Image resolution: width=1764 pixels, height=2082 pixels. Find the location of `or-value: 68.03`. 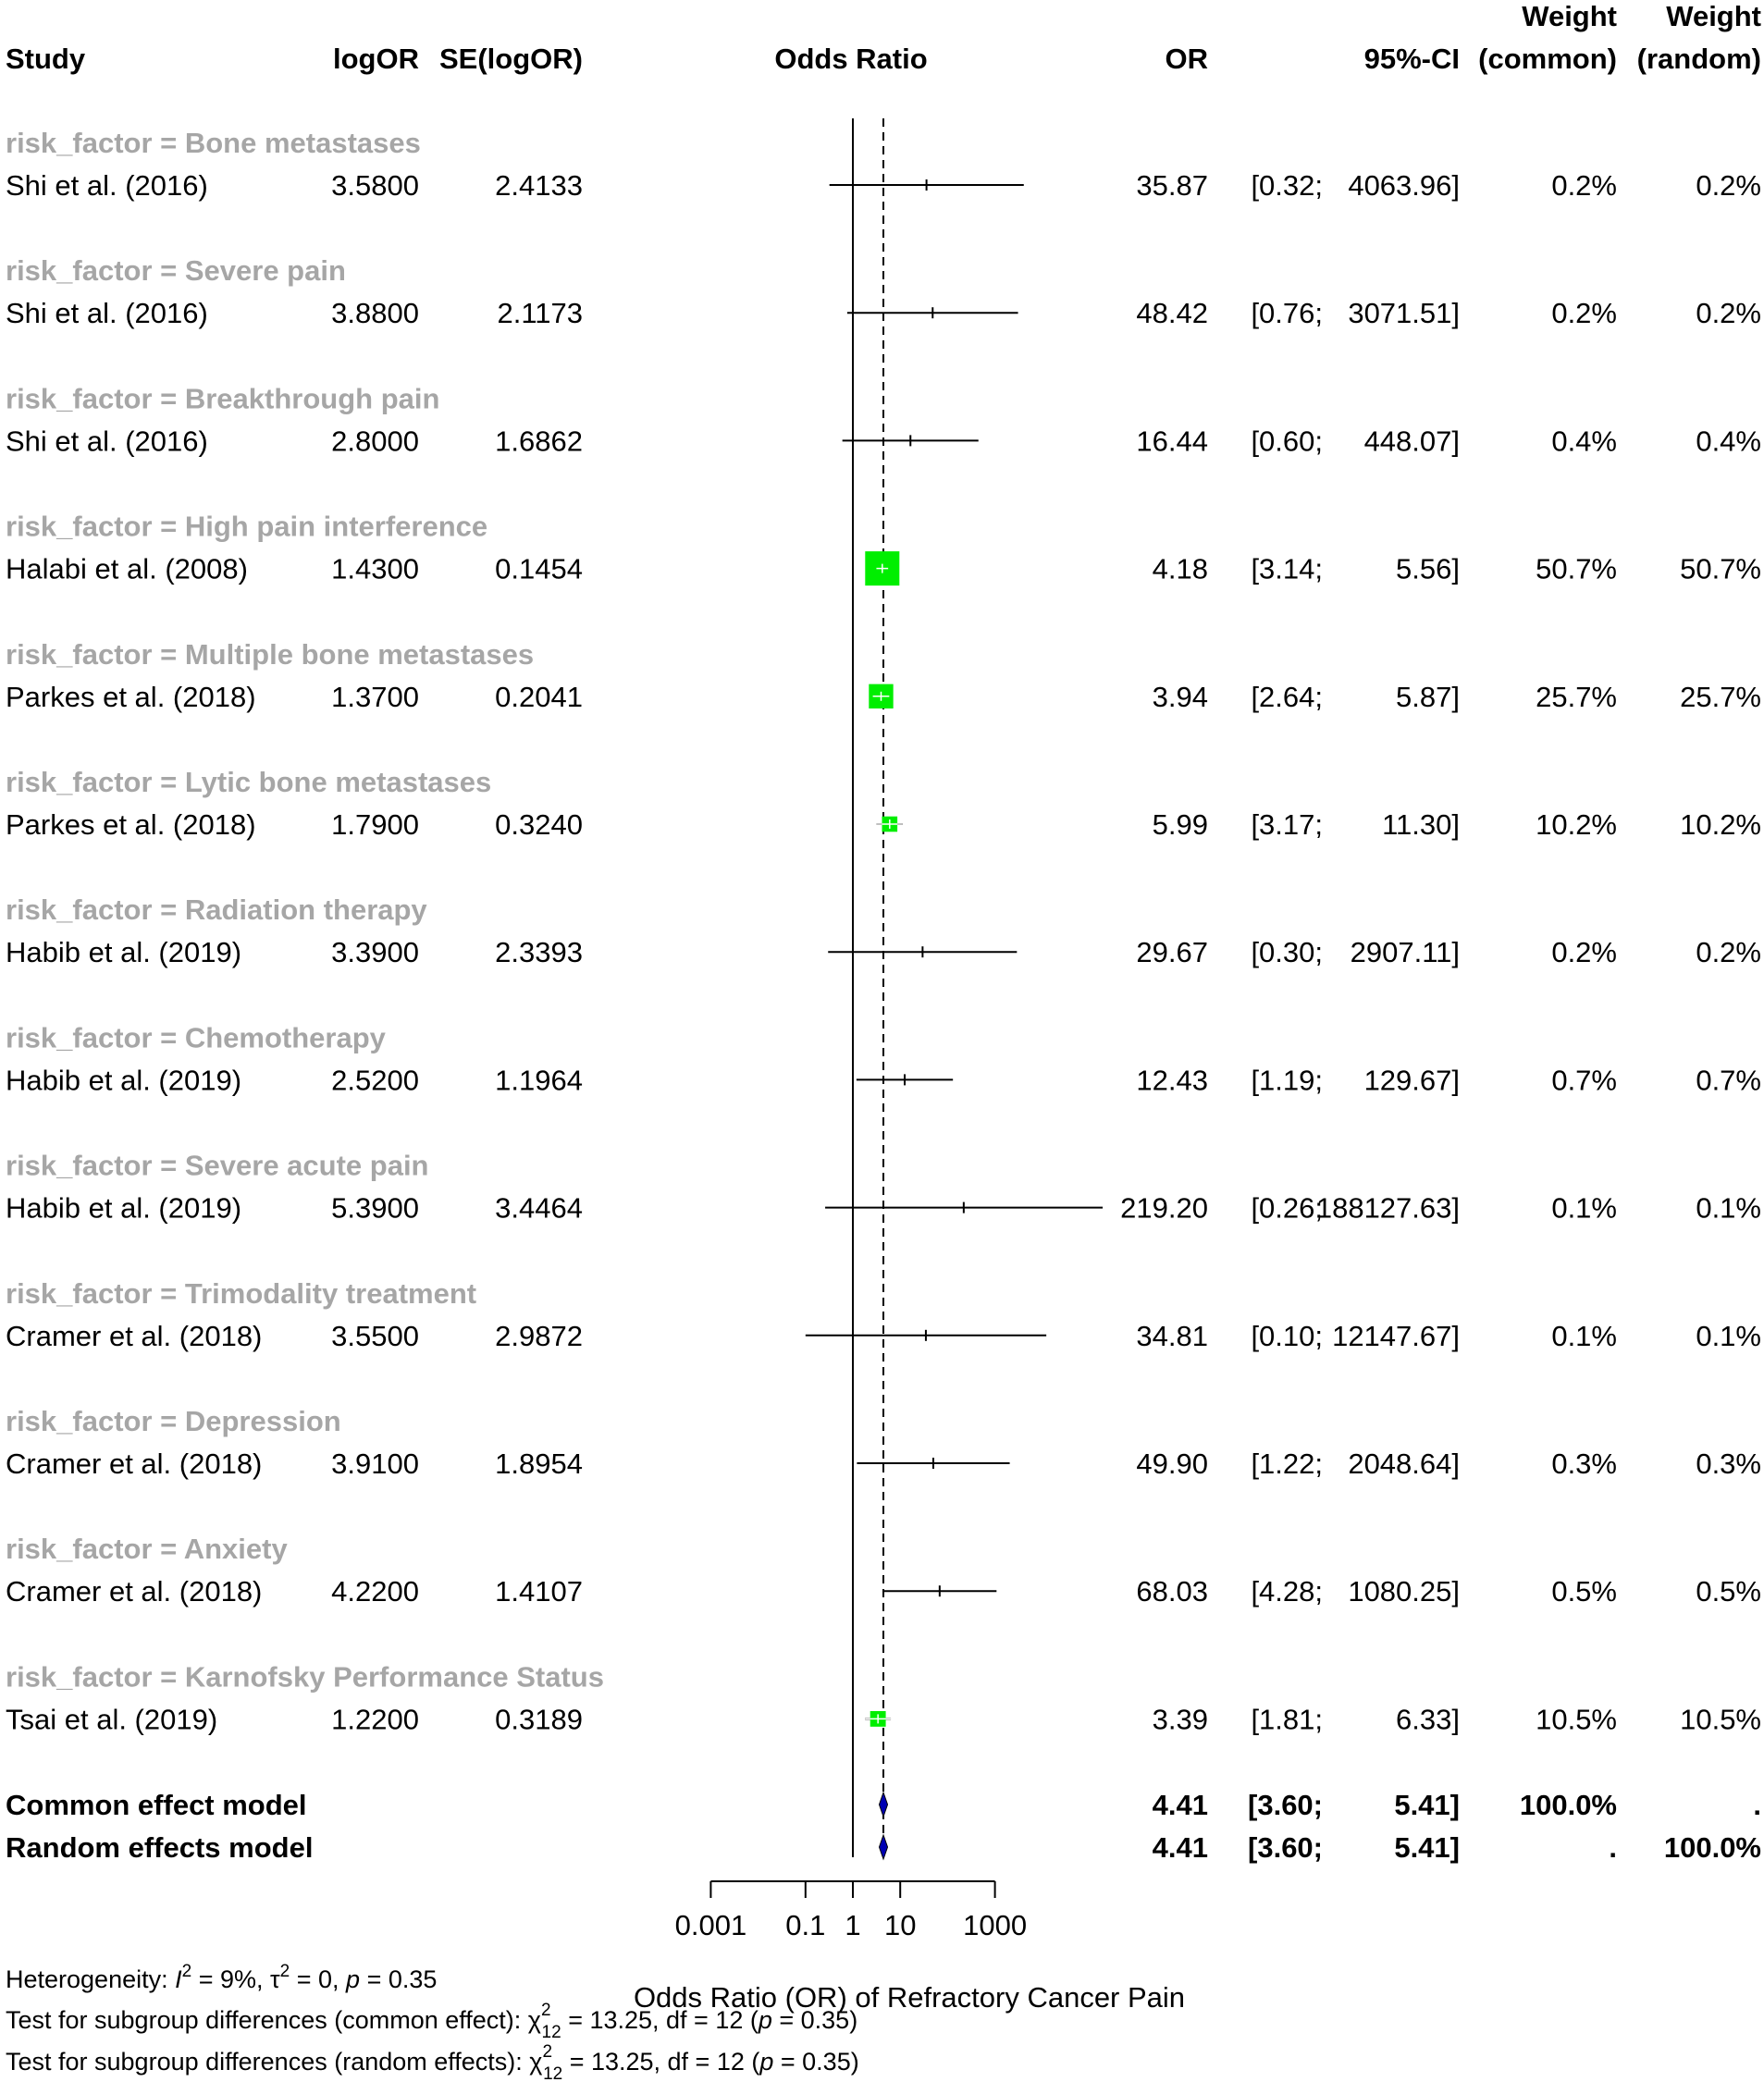

or-value: 68.03 is located at coordinates (1172, 1592).